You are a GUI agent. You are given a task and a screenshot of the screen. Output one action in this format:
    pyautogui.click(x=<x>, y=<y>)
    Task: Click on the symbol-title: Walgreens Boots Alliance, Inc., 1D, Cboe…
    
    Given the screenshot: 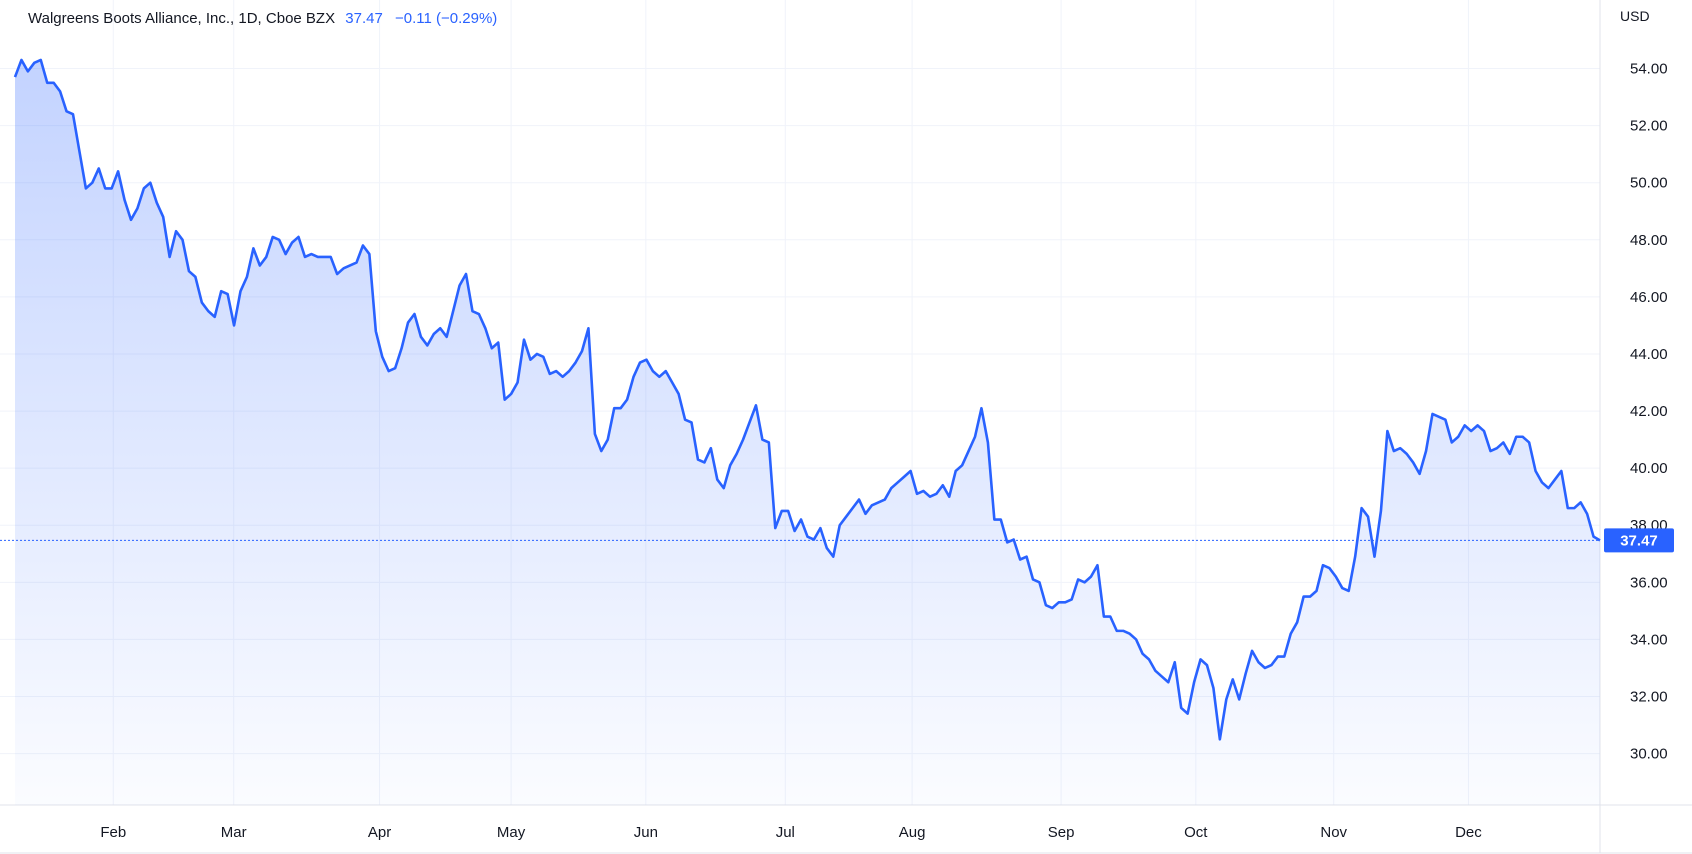 What is the action you would take?
    pyautogui.click(x=182, y=18)
    